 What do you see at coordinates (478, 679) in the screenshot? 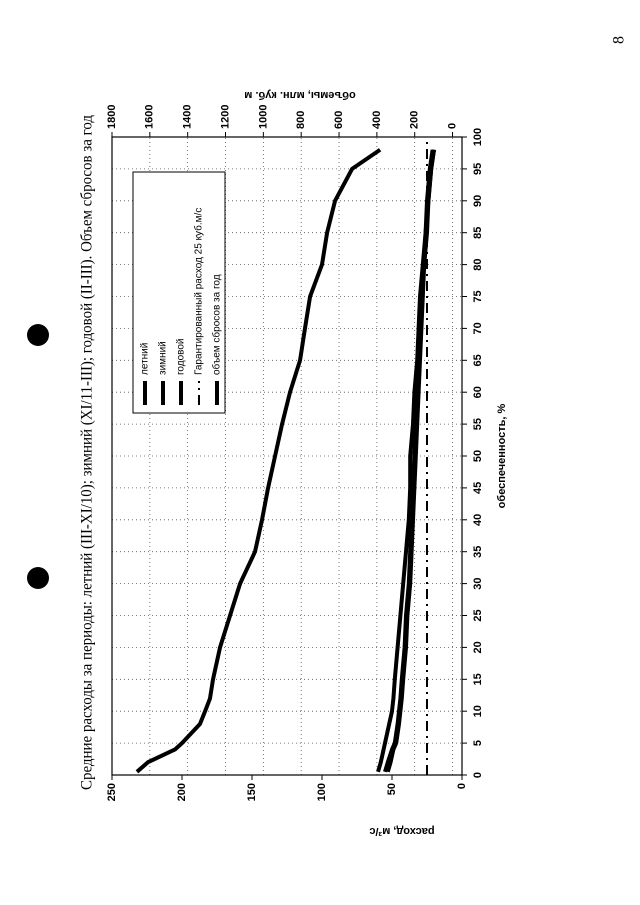
I see `x-tick-label: 15` at bounding box center [478, 679].